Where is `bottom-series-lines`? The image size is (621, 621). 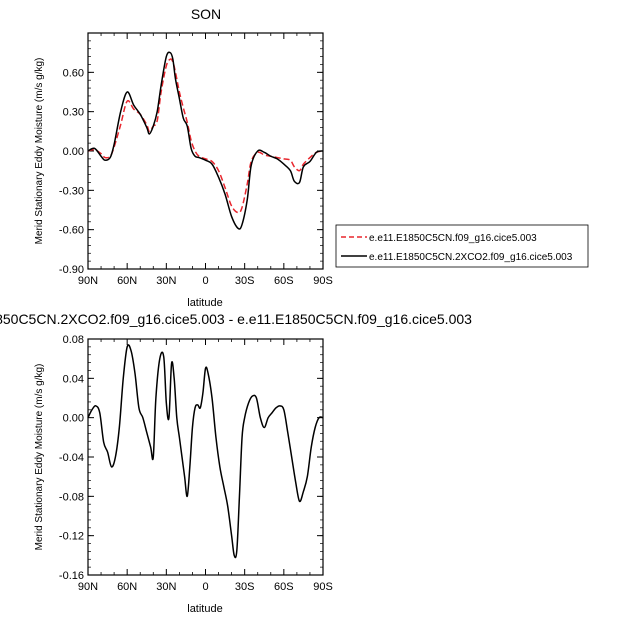 bottom-series-lines is located at coordinates (205, 451).